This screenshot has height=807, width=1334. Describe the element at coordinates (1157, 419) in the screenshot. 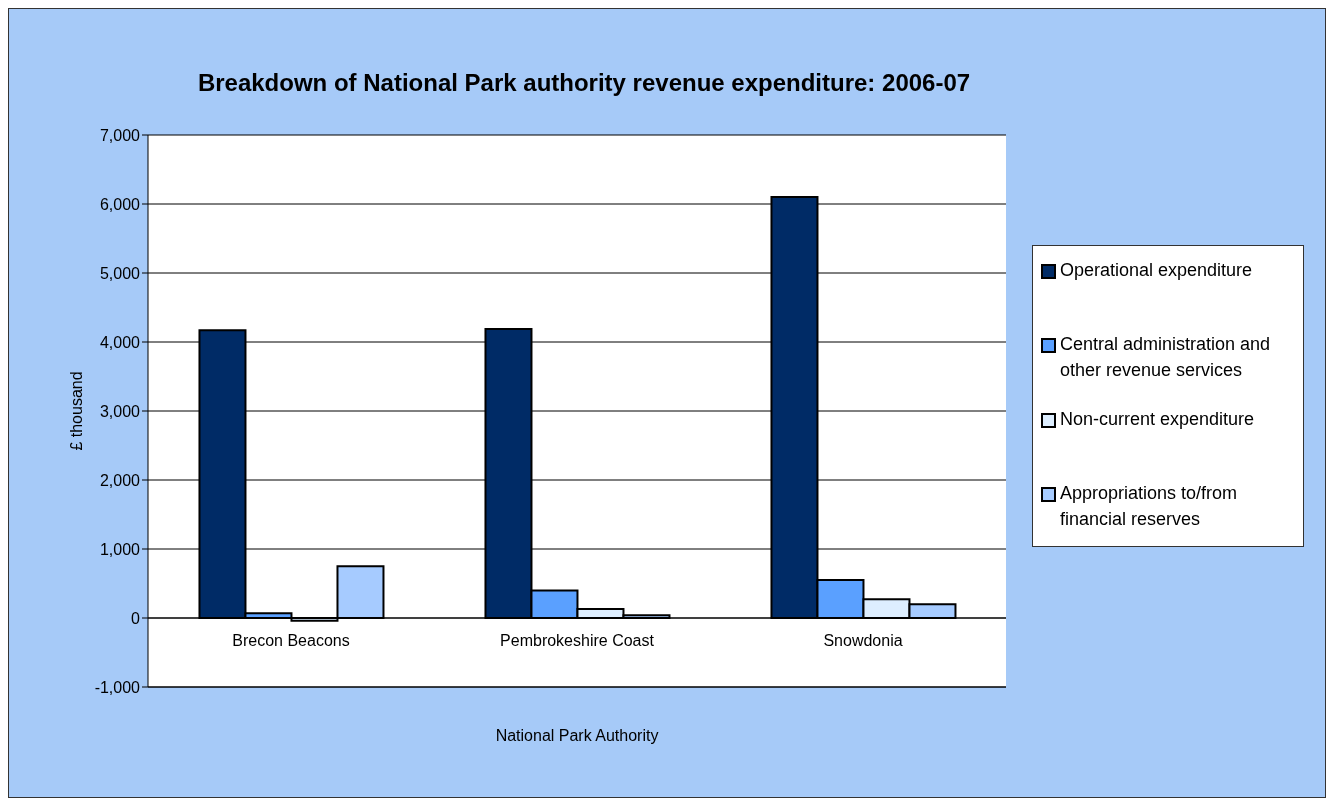

I see `legend-label: Non-current expenditure` at that location.